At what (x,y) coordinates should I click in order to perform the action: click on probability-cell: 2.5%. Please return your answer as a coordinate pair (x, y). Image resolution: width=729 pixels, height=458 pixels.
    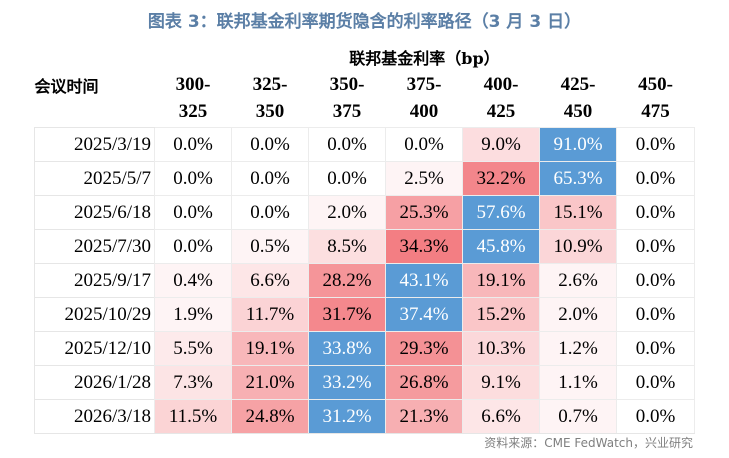
    Looking at the image, I should click on (424, 178).